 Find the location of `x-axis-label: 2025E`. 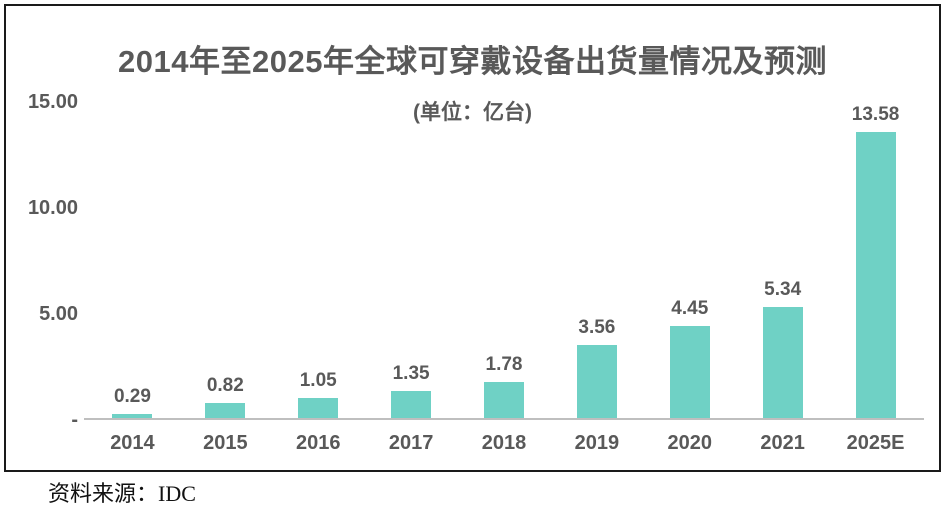

x-axis-label: 2025E is located at coordinates (875, 443).